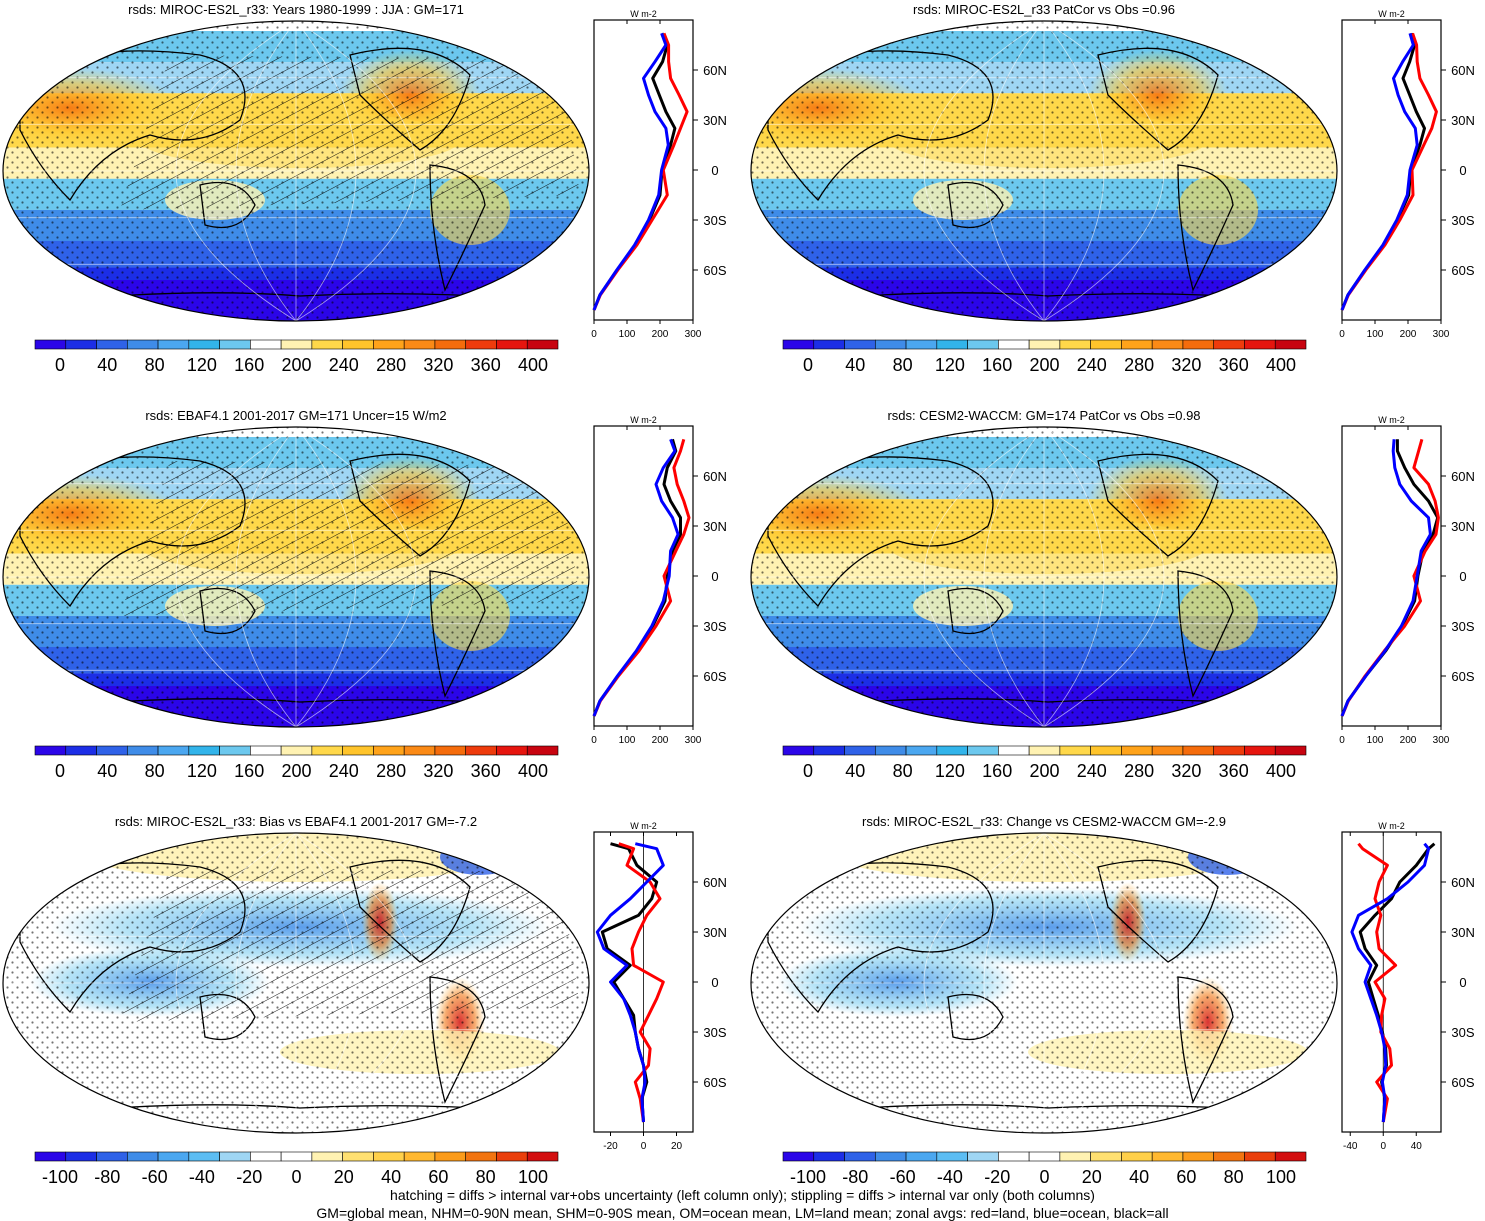 The height and width of the screenshot is (1221, 1485). I want to click on colorbar-tick-label: 160, so click(997, 771).